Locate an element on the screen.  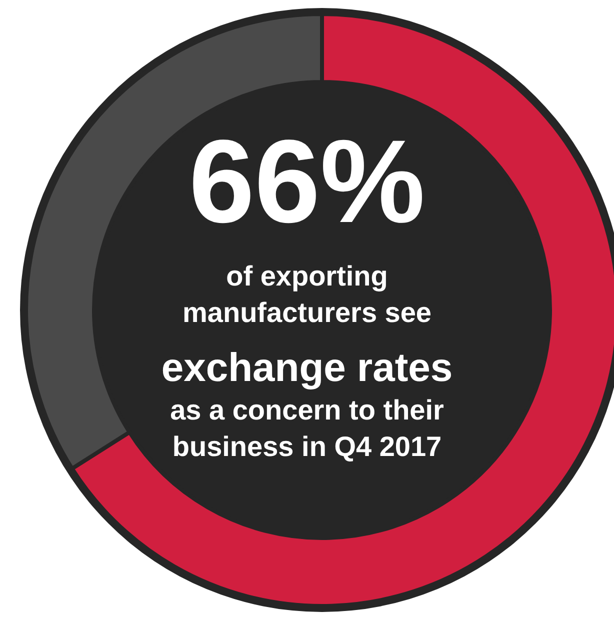
text: 66% is located at coordinates (307, 182).